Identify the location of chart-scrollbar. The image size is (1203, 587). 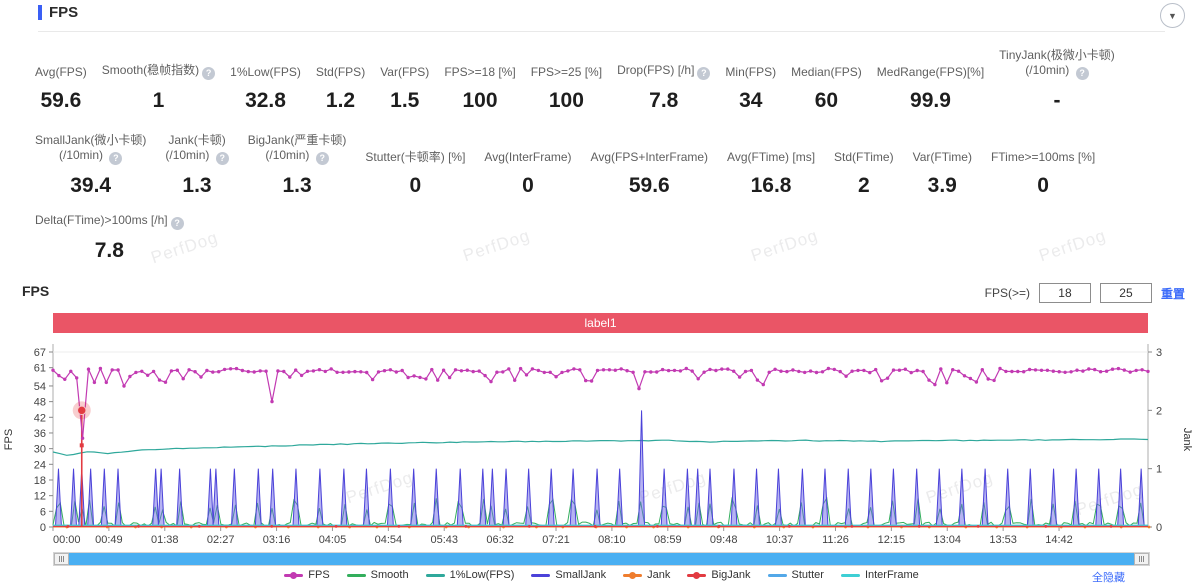
(601, 559).